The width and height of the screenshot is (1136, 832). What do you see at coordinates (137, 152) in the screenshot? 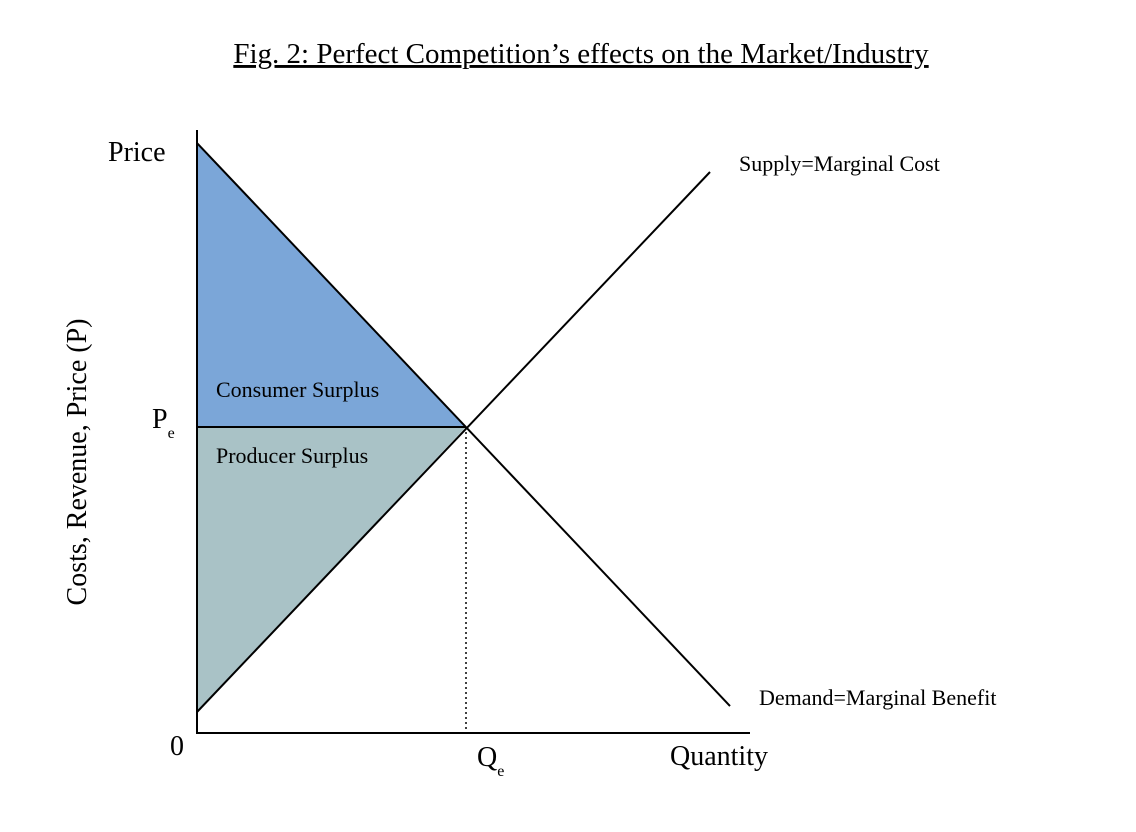
I see `y-axis-top-label: Price` at bounding box center [137, 152].